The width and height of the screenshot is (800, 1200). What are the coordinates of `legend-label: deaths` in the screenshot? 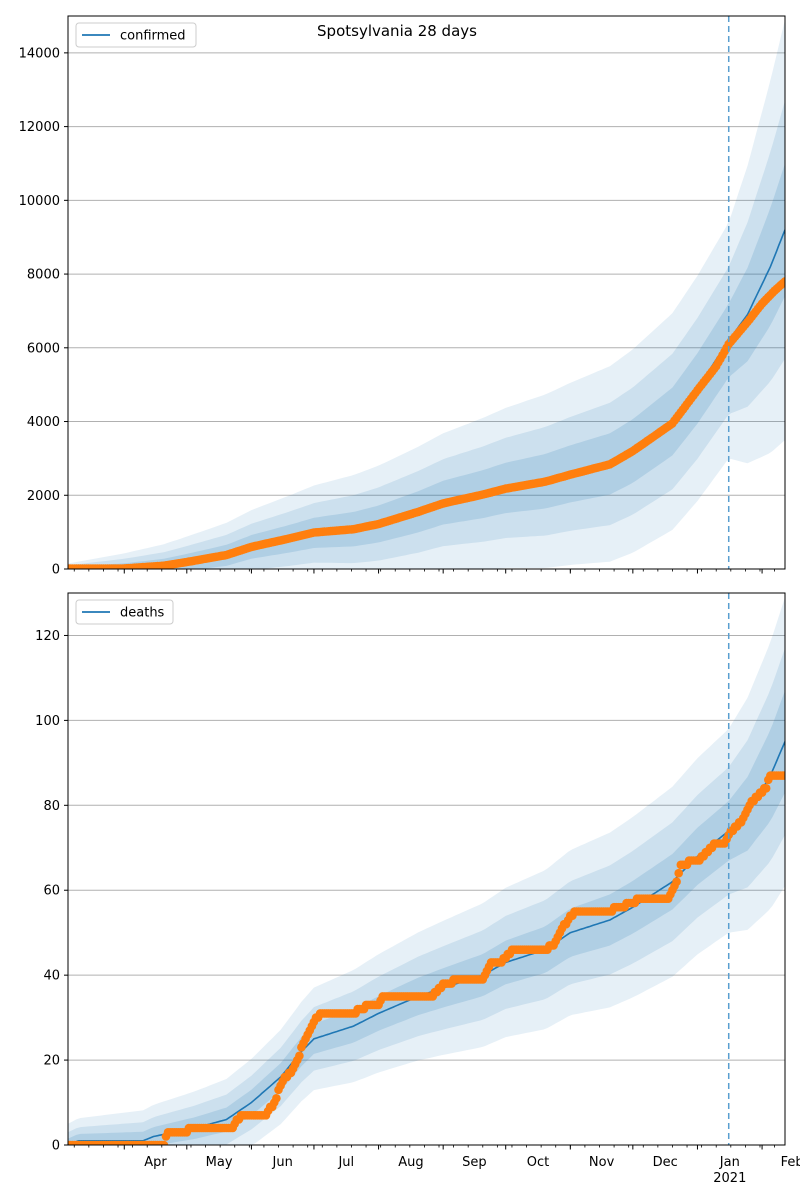 It's located at (142, 613).